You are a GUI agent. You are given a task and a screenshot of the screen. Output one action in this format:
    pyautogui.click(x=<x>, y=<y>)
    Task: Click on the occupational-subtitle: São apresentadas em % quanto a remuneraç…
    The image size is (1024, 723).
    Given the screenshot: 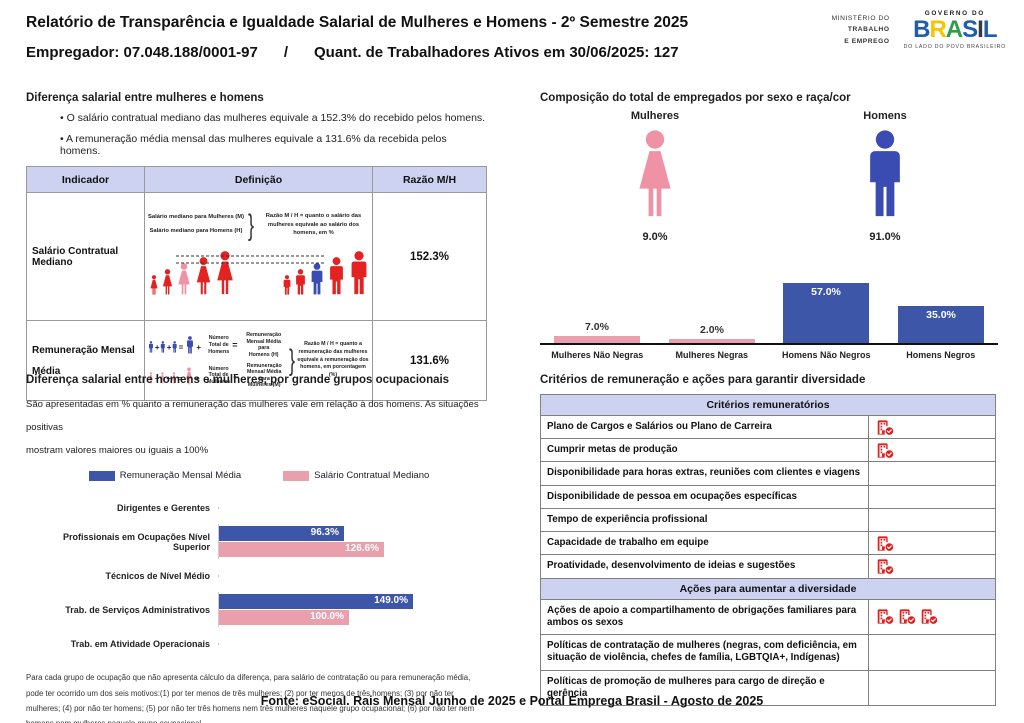 What is the action you would take?
    pyautogui.click(x=252, y=427)
    